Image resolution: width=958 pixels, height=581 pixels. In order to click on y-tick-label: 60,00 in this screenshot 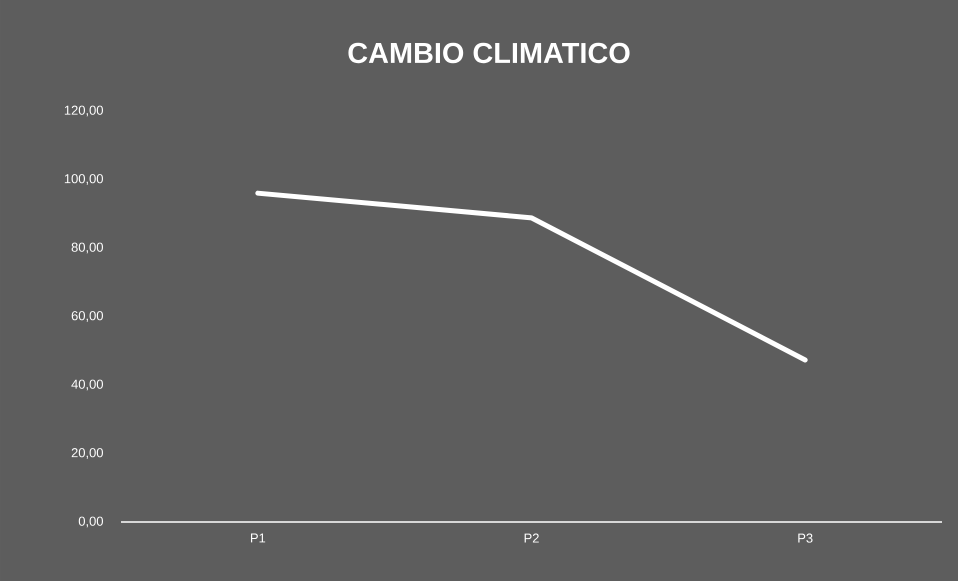, I will do `click(87, 316)`.